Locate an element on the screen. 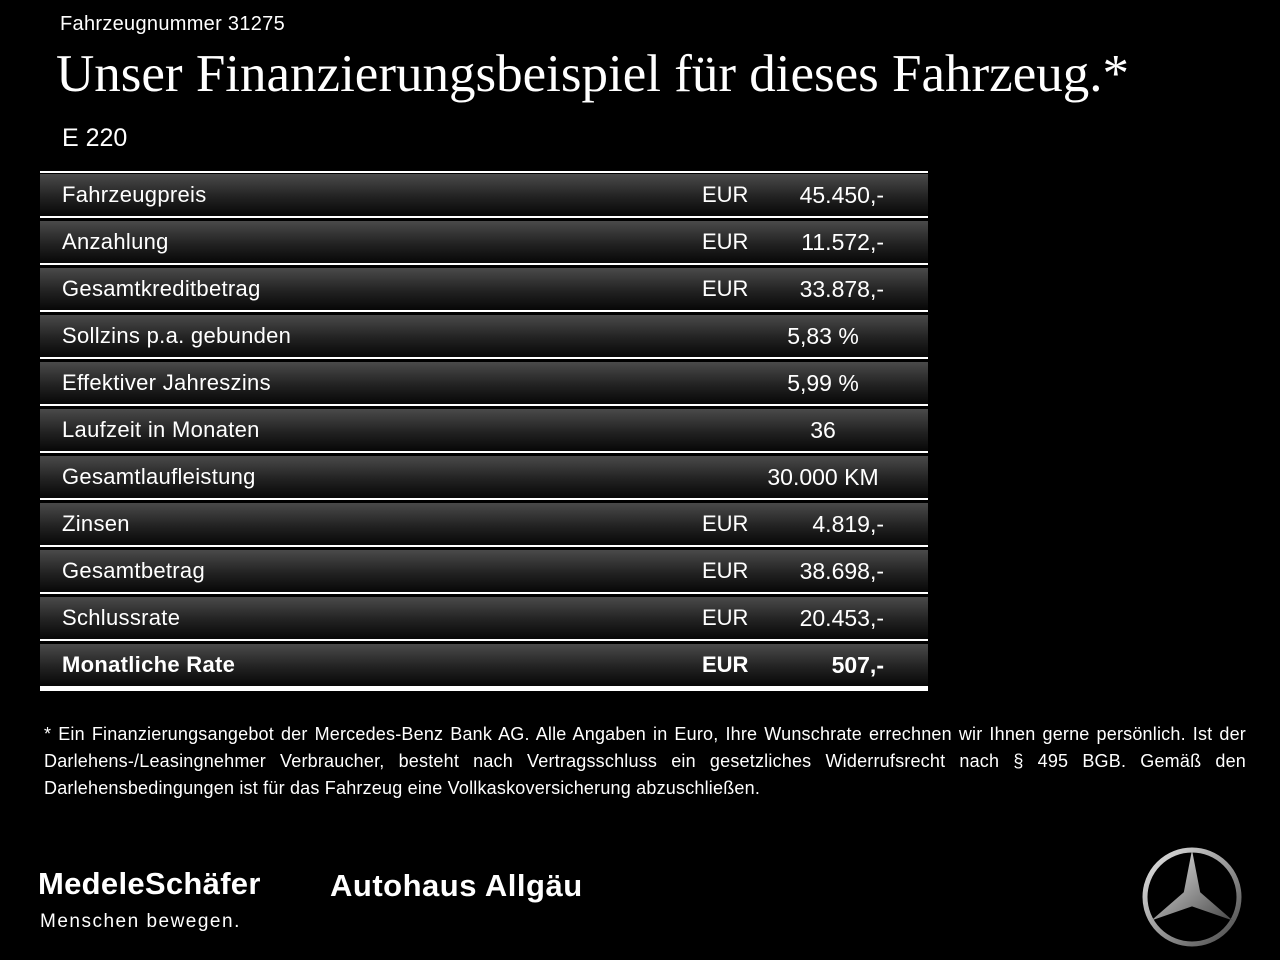  row-label: Laufzeit in Monaten is located at coordinates (161, 429).